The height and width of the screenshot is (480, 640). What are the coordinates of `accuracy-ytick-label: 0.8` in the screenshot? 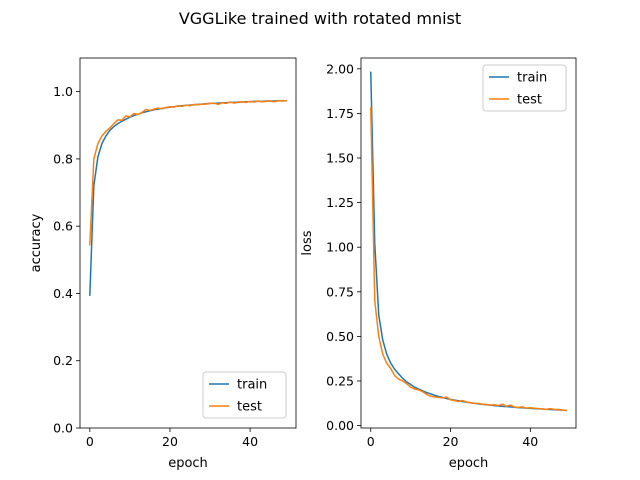 It's located at (63, 158).